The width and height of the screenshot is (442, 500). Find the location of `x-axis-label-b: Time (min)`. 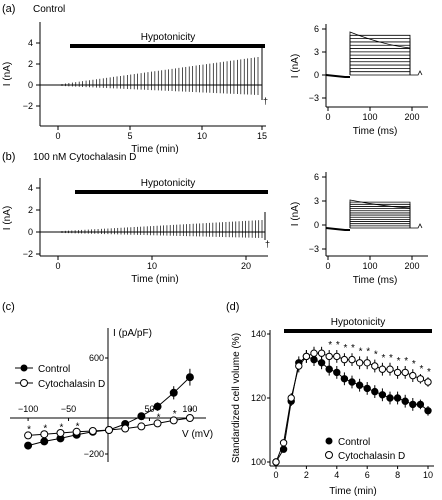

x-axis-label-b: Time (min) is located at coordinates (154, 279).